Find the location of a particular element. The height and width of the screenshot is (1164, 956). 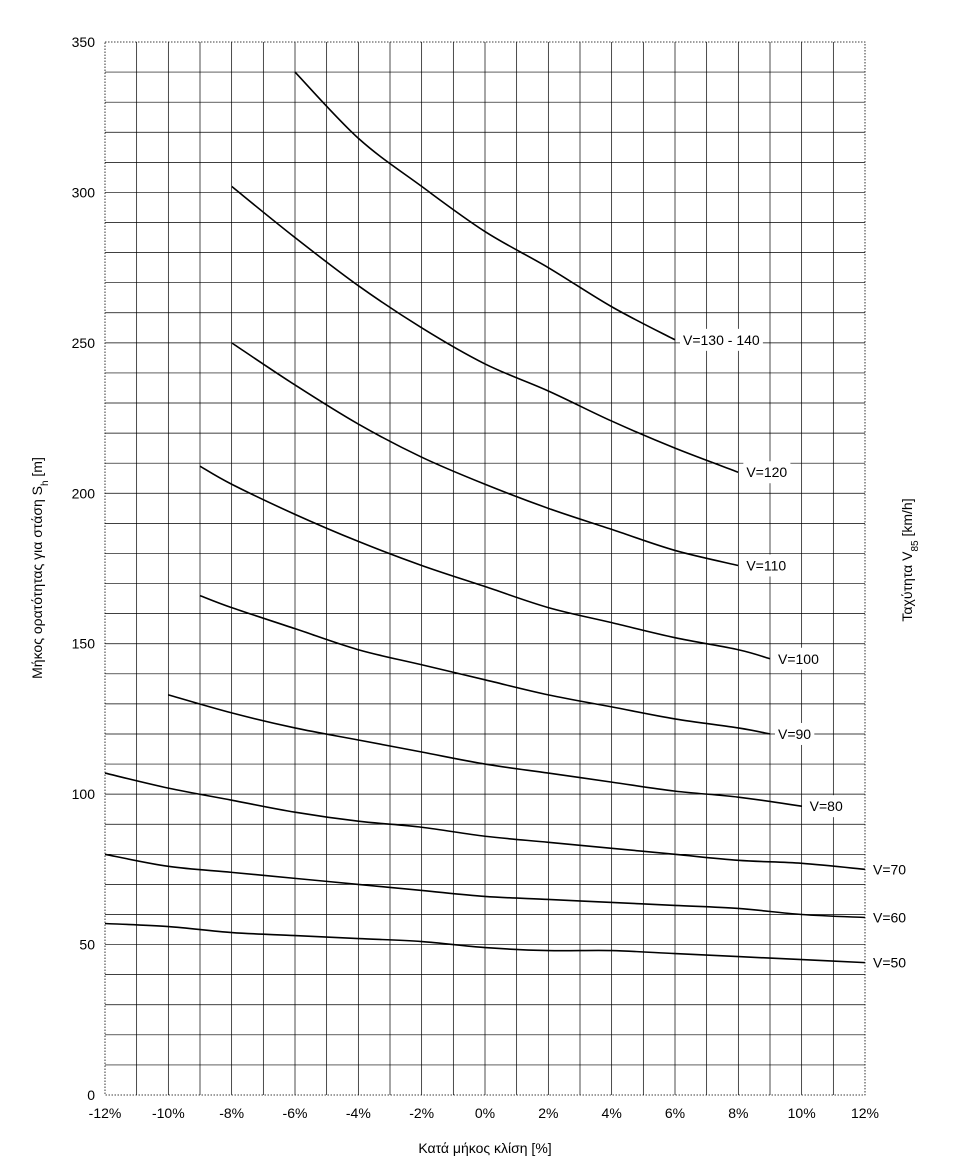

x-tick-label: -4% is located at coordinates (358, 1113).